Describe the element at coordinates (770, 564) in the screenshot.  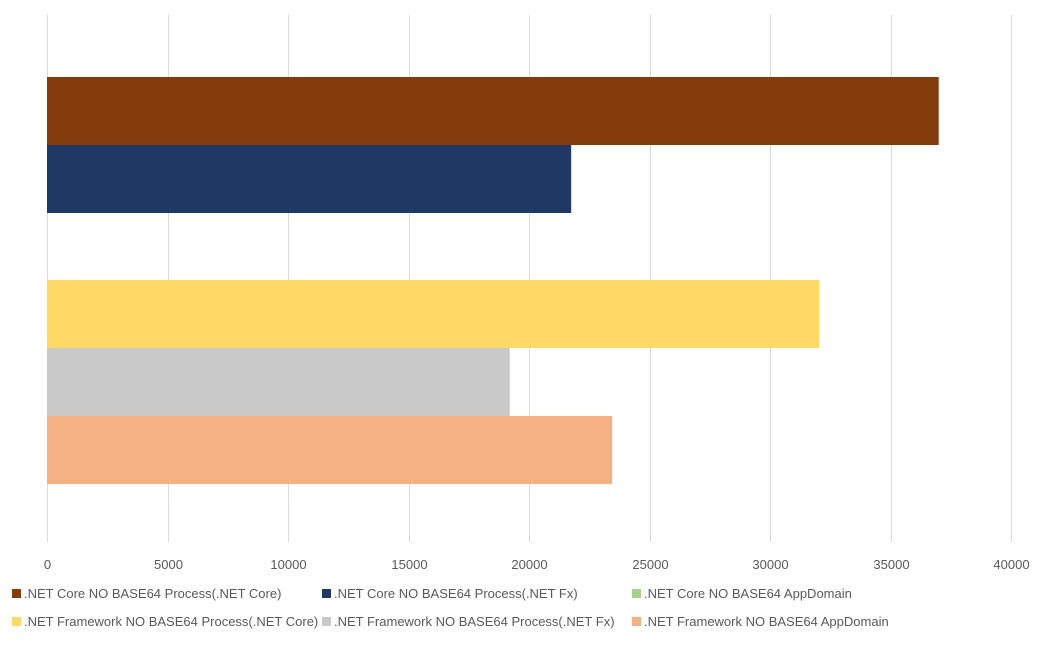
I see `x-tick-label: 30000` at that location.